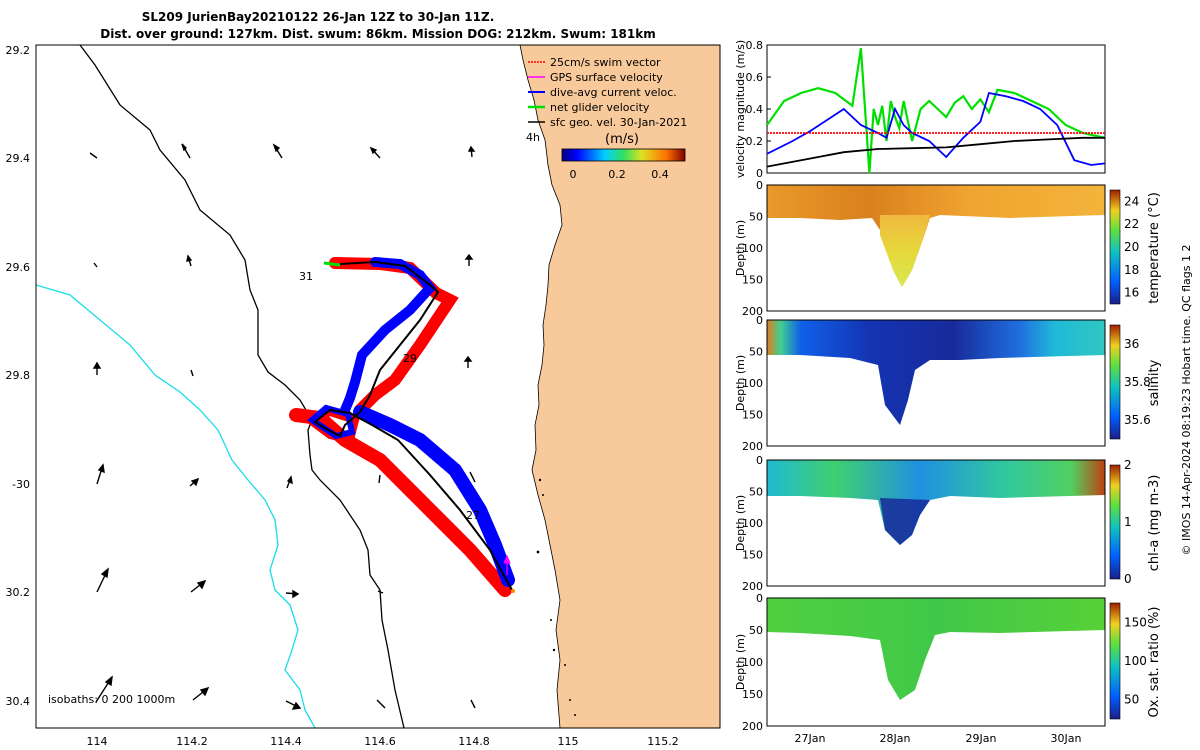  I want to click on colorbar-tick: 36, so click(1131, 344).